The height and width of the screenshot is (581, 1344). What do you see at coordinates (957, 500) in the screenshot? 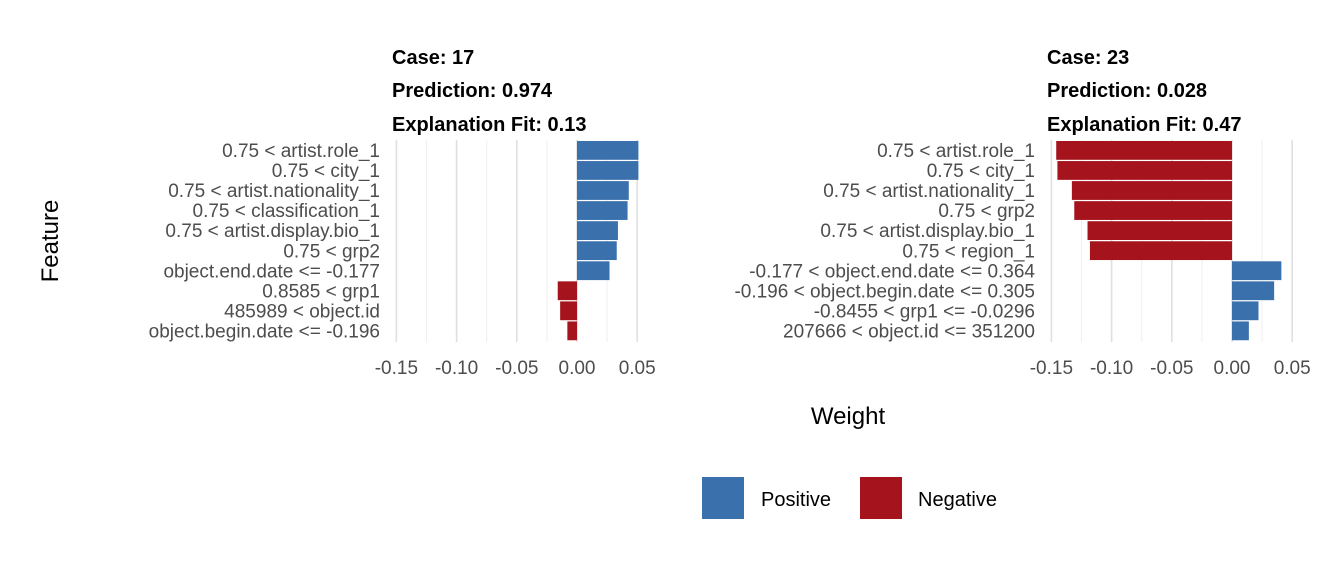
I see `legend-label-negative: Negative` at bounding box center [957, 500].